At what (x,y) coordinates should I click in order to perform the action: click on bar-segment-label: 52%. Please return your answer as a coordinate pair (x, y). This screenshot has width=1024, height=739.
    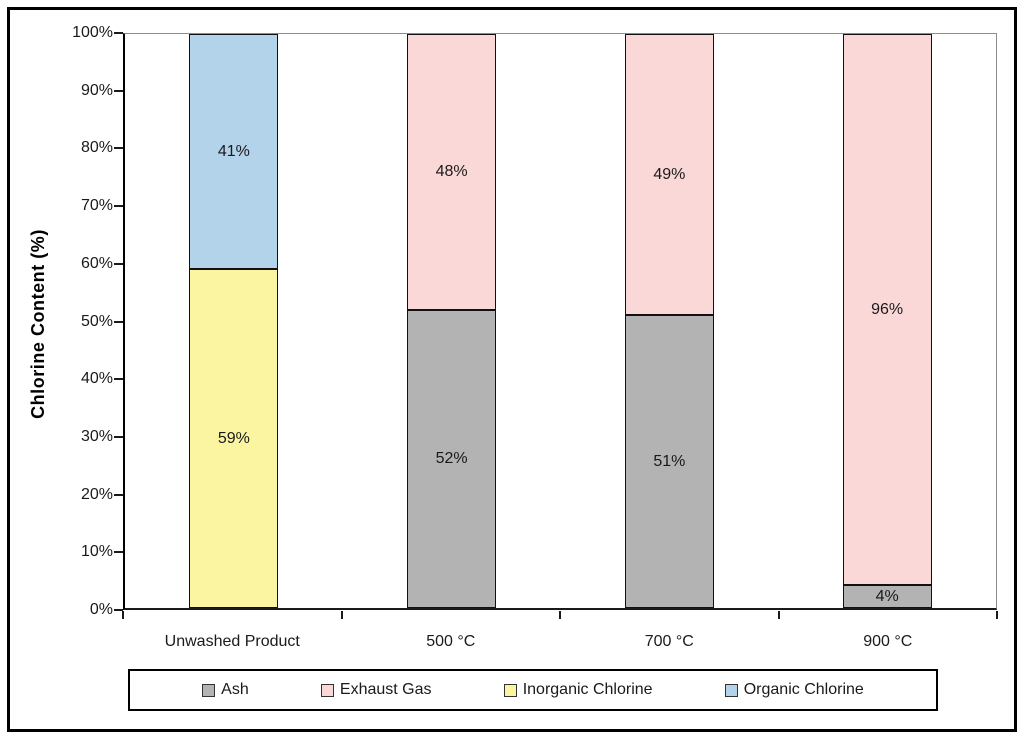
    Looking at the image, I should click on (451, 458).